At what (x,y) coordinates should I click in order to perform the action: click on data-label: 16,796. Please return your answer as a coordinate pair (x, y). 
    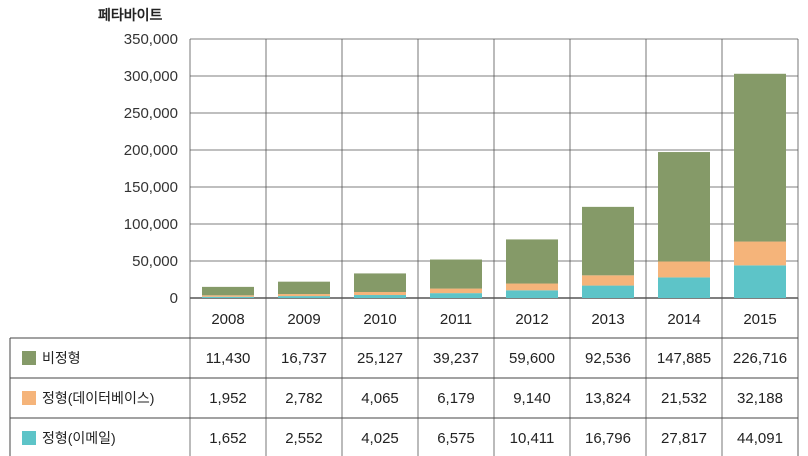
    Looking at the image, I should click on (608, 438).